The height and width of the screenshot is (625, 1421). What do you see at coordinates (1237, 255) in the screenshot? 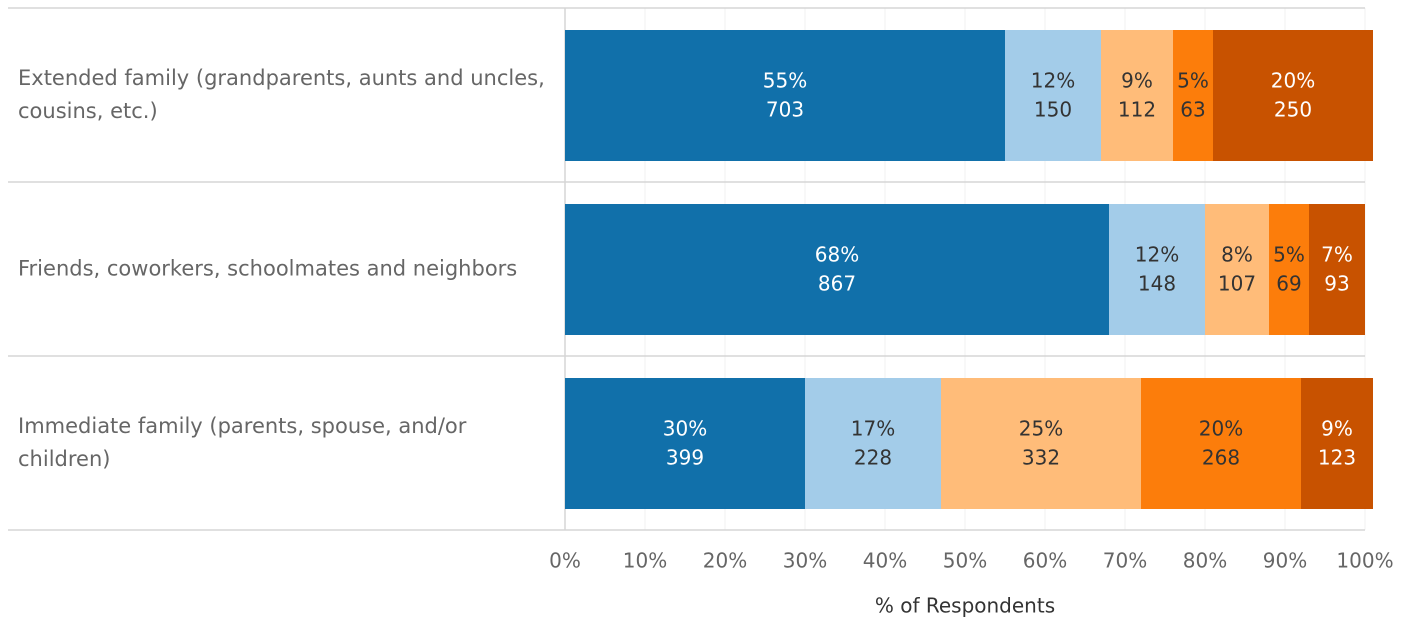
I see `segment-percent-label: 8%` at bounding box center [1237, 255].